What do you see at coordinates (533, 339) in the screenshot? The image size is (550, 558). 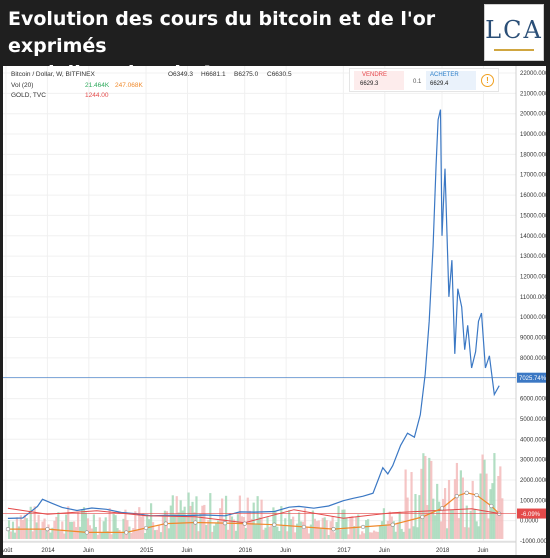 I see `y-tick-label: 9000.0000` at bounding box center [533, 339].